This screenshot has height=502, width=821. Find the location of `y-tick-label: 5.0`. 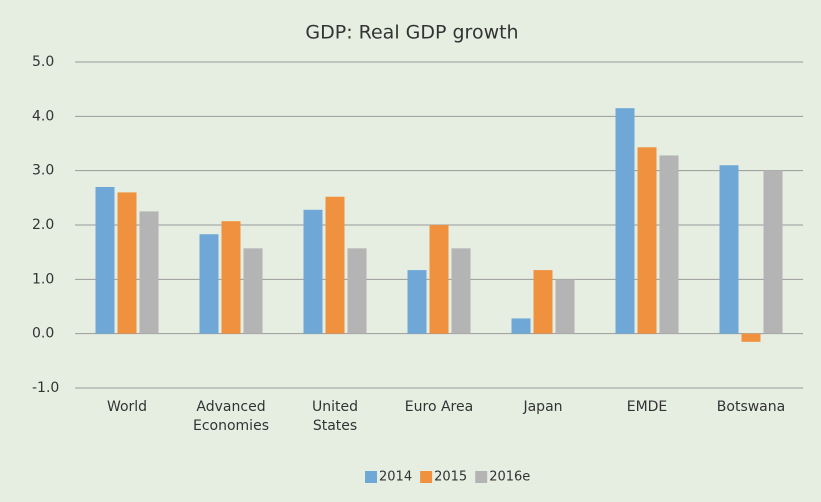

y-tick-label: 5.0 is located at coordinates (43, 62).